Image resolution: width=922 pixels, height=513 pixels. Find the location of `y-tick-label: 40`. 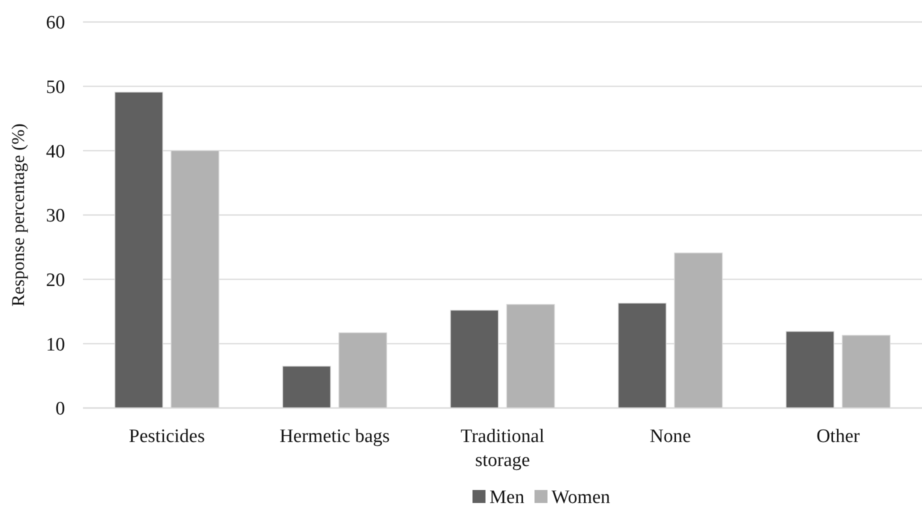

y-tick-label: 40 is located at coordinates (55, 151).